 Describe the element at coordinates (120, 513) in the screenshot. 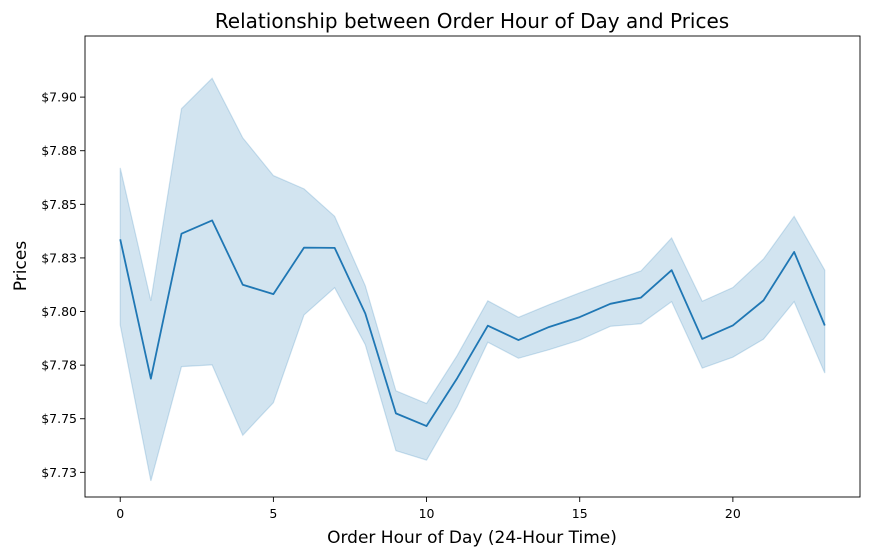

I see `x-tick-label: 0` at that location.